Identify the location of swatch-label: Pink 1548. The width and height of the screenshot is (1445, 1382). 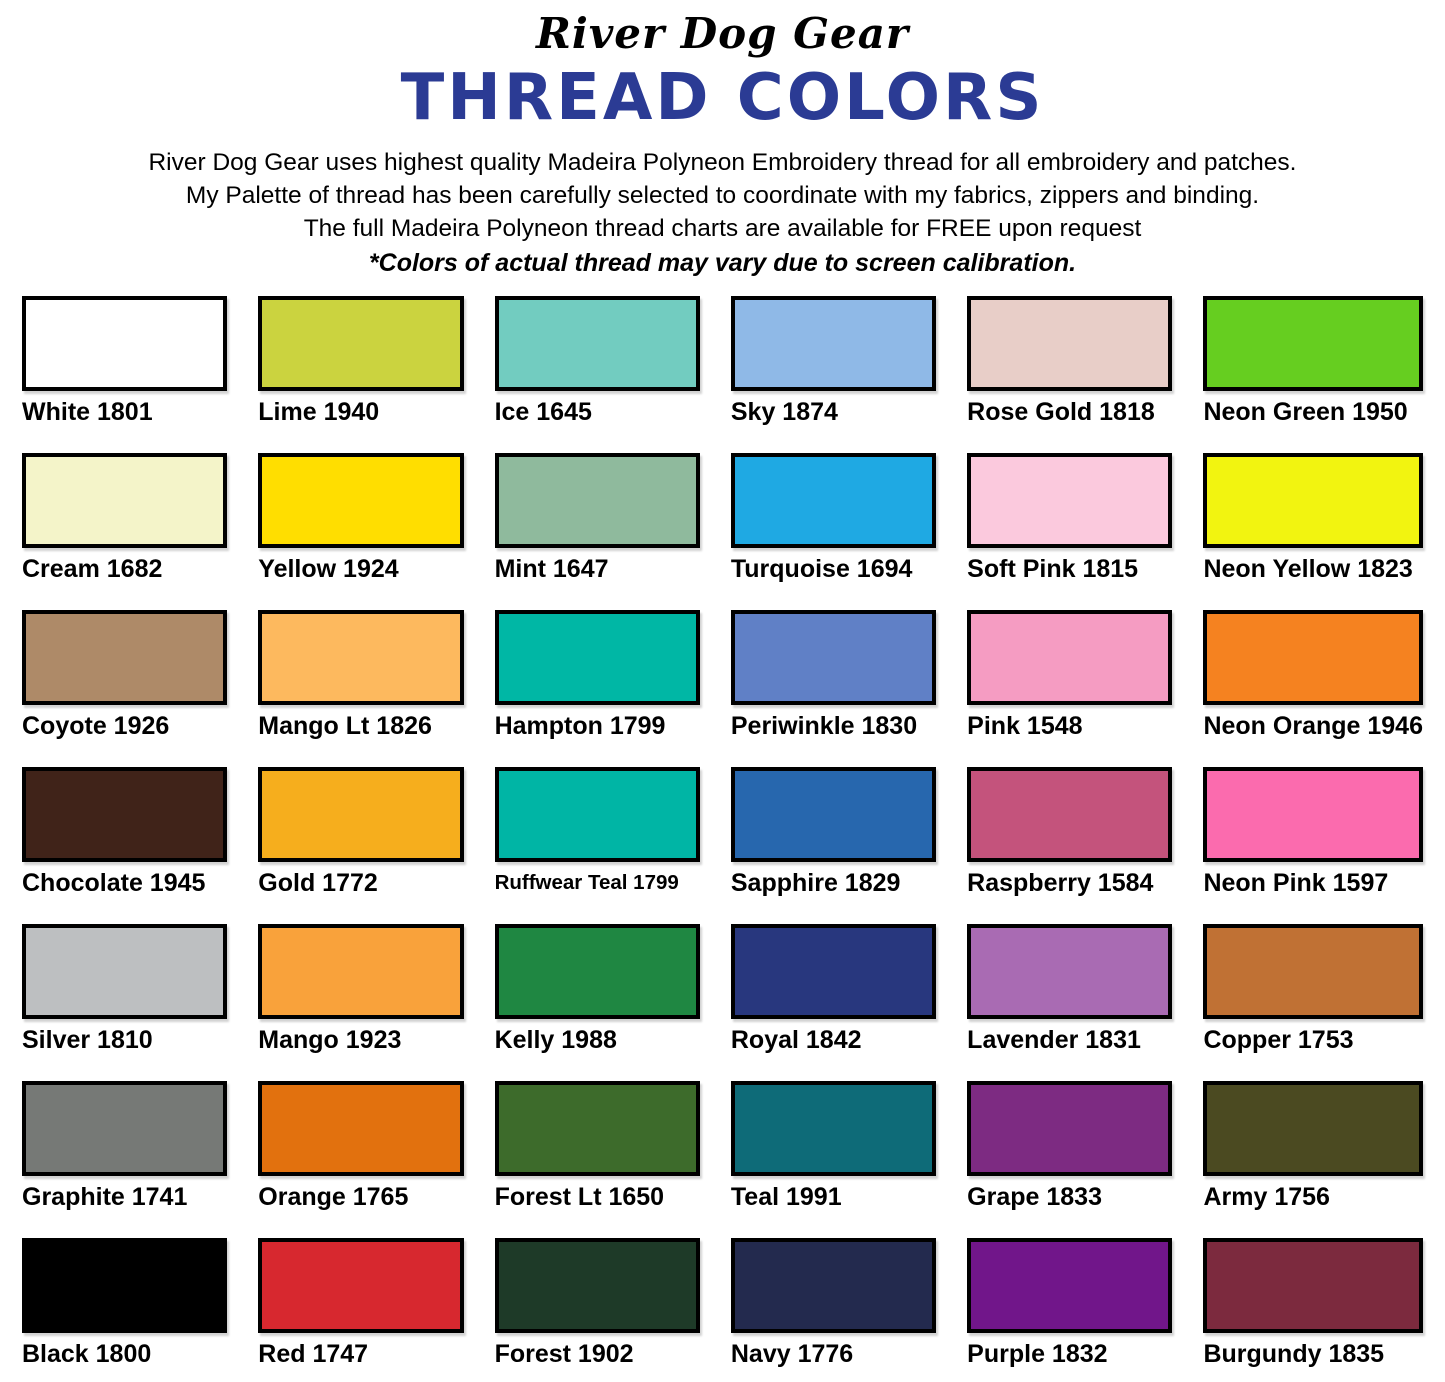
(1025, 726).